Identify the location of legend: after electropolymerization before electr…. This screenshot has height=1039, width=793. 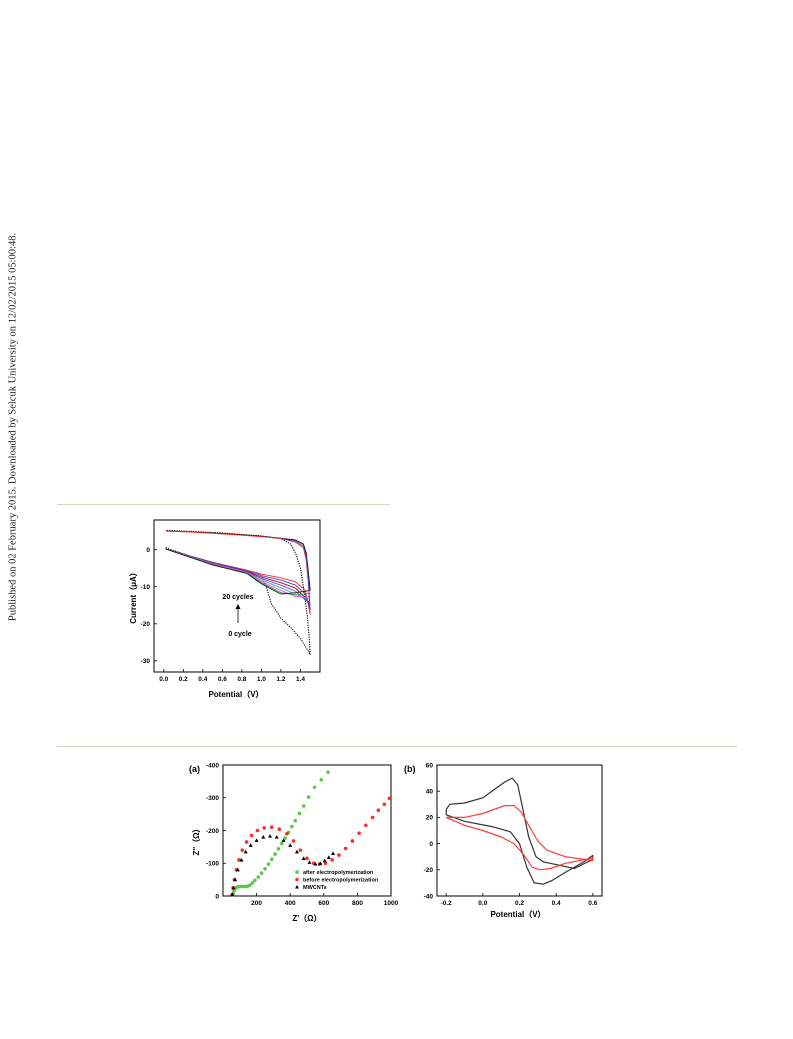
(337, 880).